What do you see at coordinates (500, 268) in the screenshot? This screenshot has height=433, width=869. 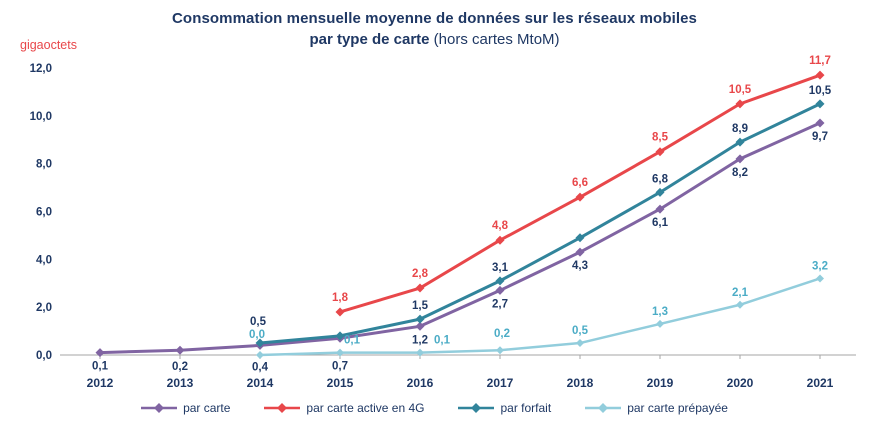 I see `data-label: 3,1` at bounding box center [500, 268].